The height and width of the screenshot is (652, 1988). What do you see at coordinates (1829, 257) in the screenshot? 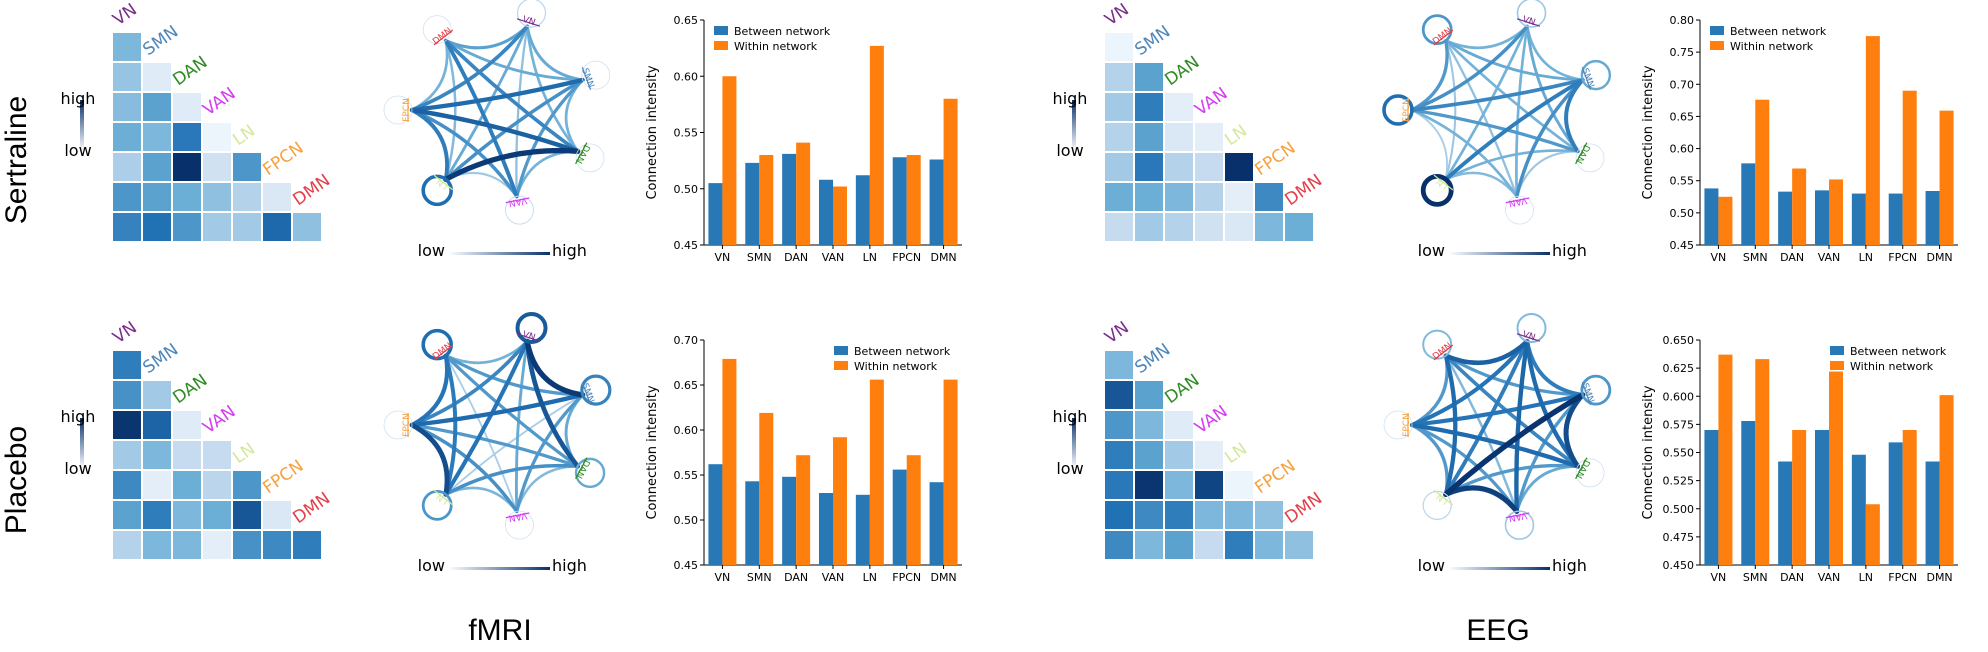
I see `x-tick-label-van: VAN` at bounding box center [1829, 257].